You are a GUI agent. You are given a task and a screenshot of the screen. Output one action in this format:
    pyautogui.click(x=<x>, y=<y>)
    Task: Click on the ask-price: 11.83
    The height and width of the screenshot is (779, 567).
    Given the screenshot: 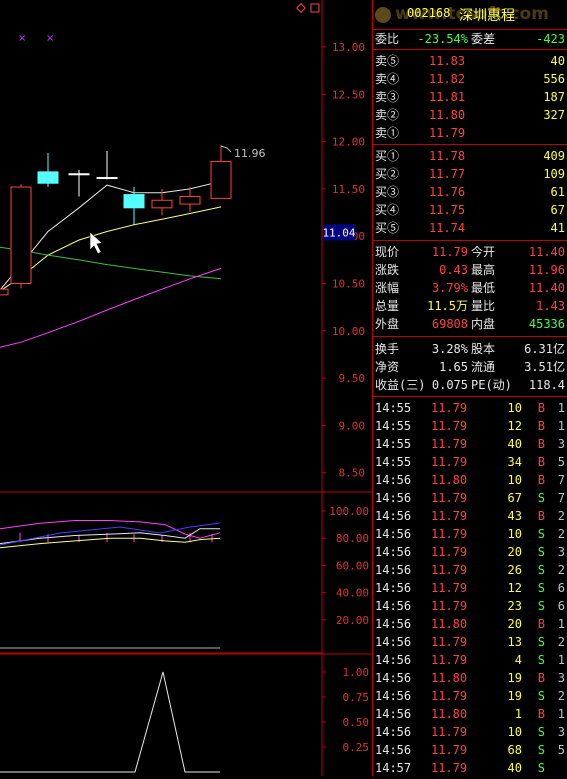 What is the action you would take?
    pyautogui.click(x=447, y=61)
    